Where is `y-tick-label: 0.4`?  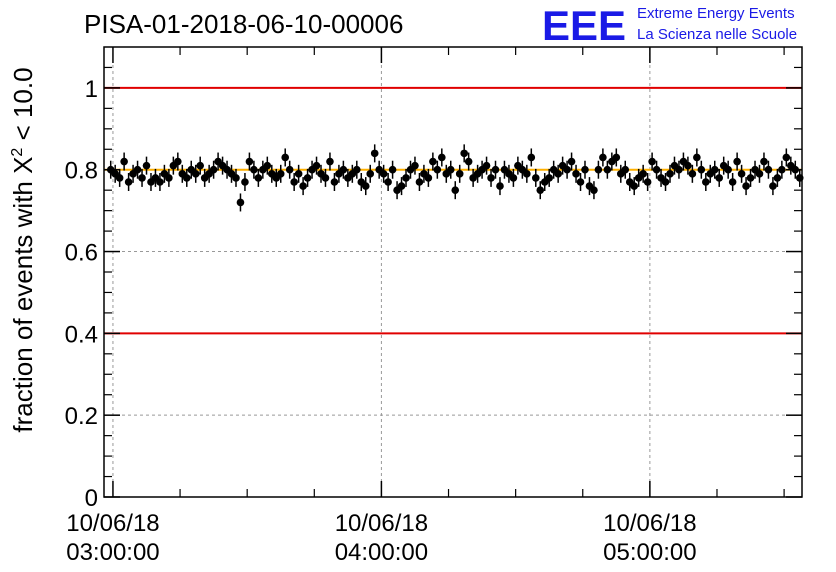 y-tick-label: 0.4 is located at coordinates (81, 334).